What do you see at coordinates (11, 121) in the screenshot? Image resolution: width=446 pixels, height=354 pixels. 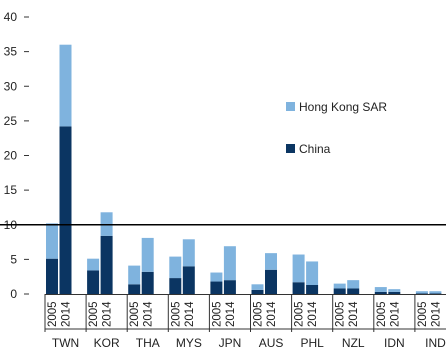 I see `y-tick-label-25: 25` at bounding box center [11, 121].